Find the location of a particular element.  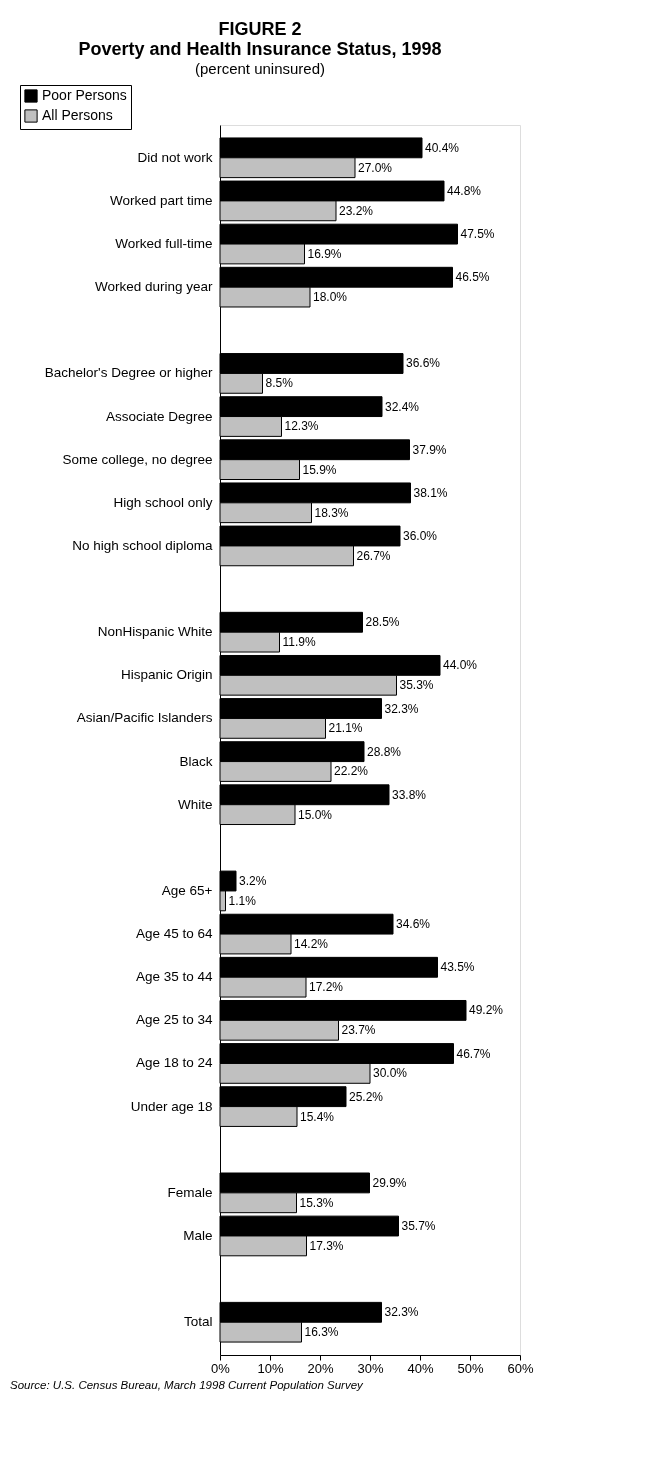

data-label: 33.8% is located at coordinates (409, 794).